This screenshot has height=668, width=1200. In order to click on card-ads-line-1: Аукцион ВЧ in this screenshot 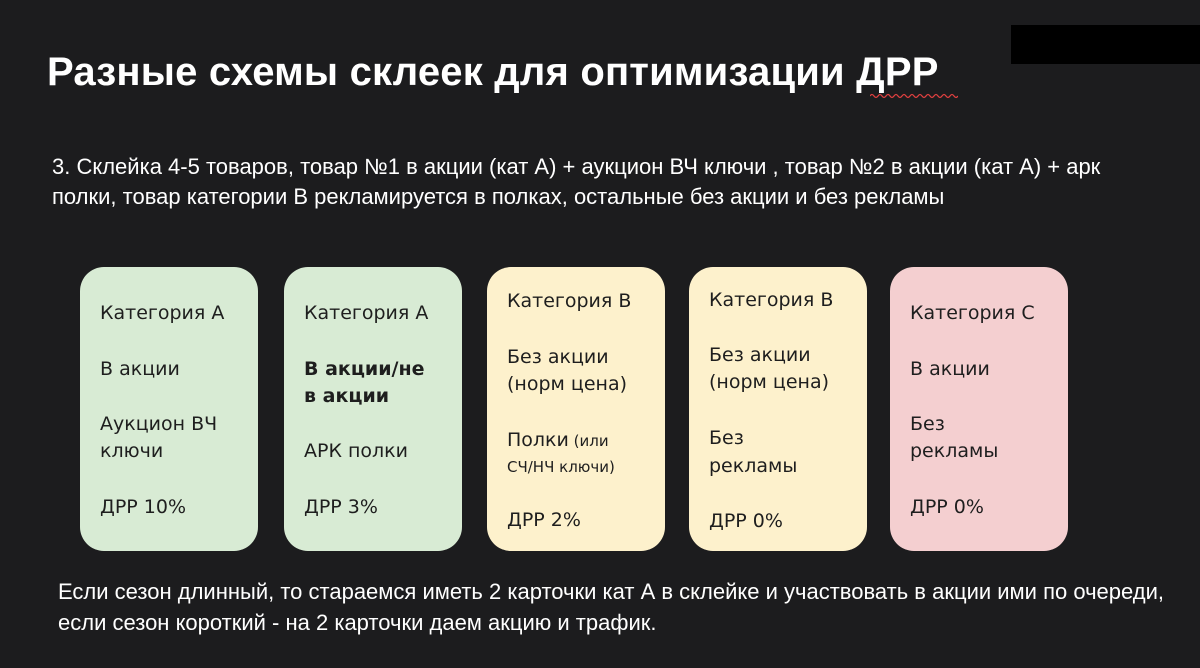, I will do `click(159, 424)`.